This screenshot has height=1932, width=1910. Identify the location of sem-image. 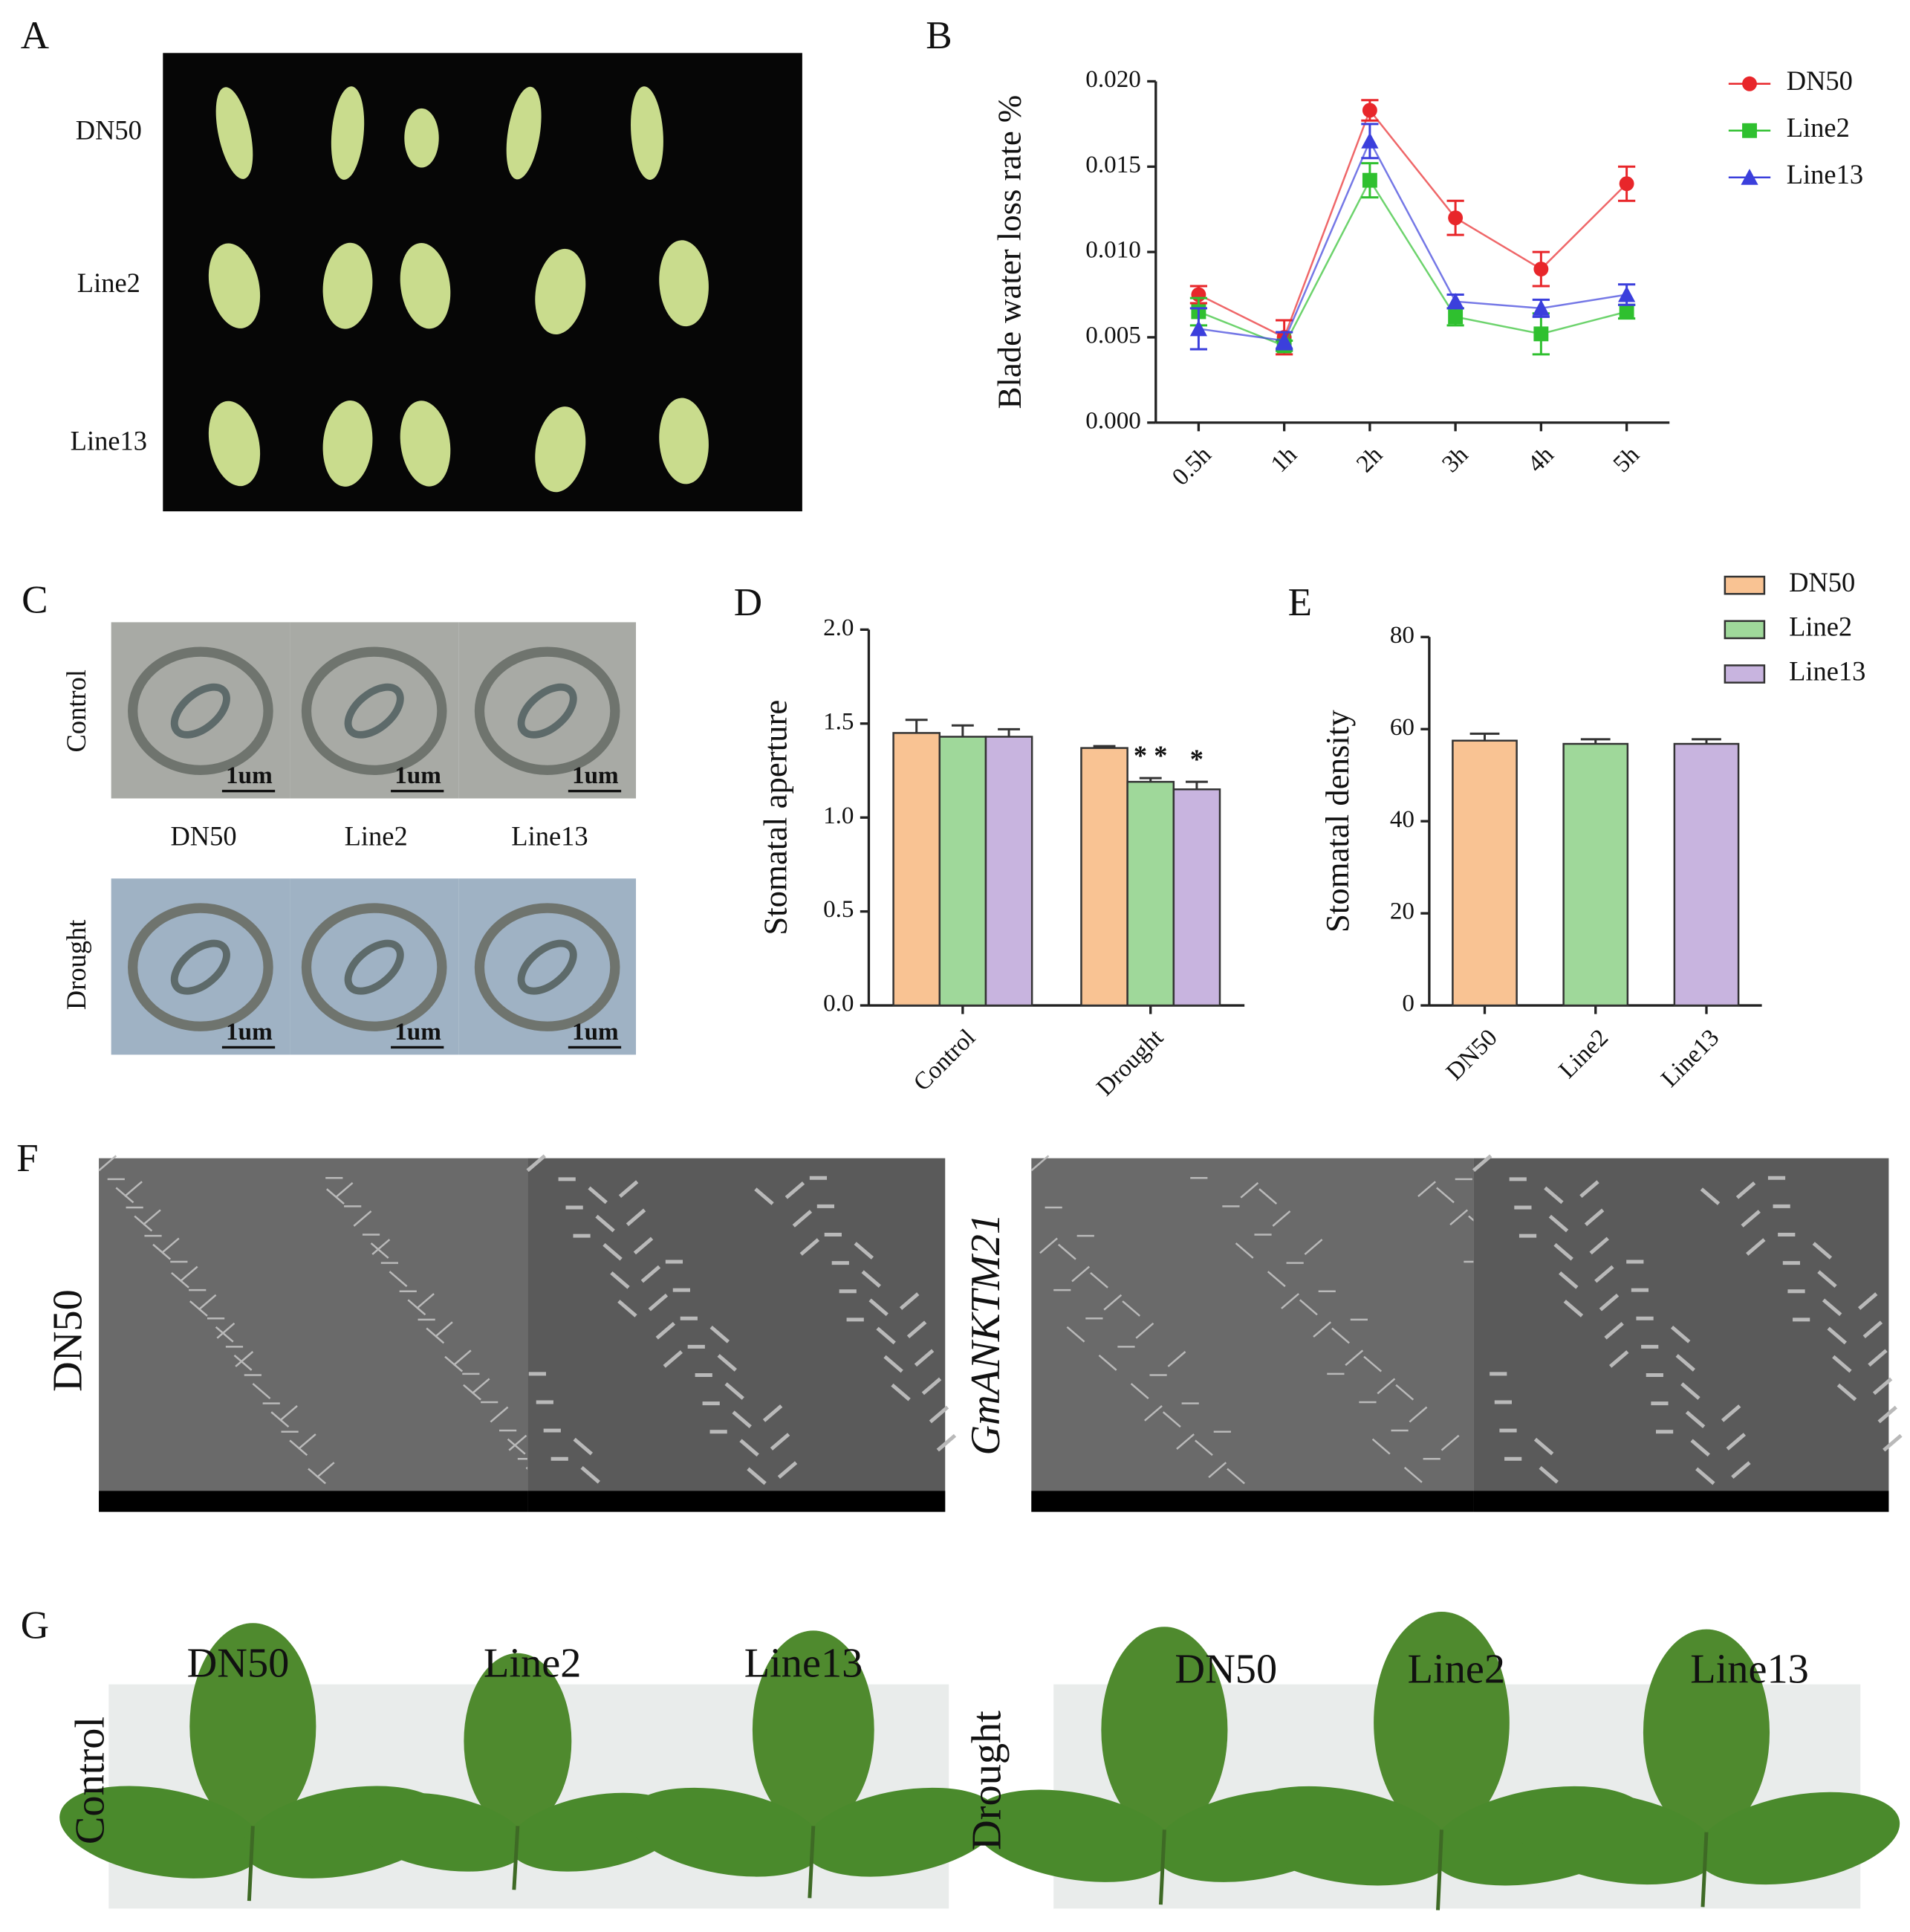
(313, 1335).